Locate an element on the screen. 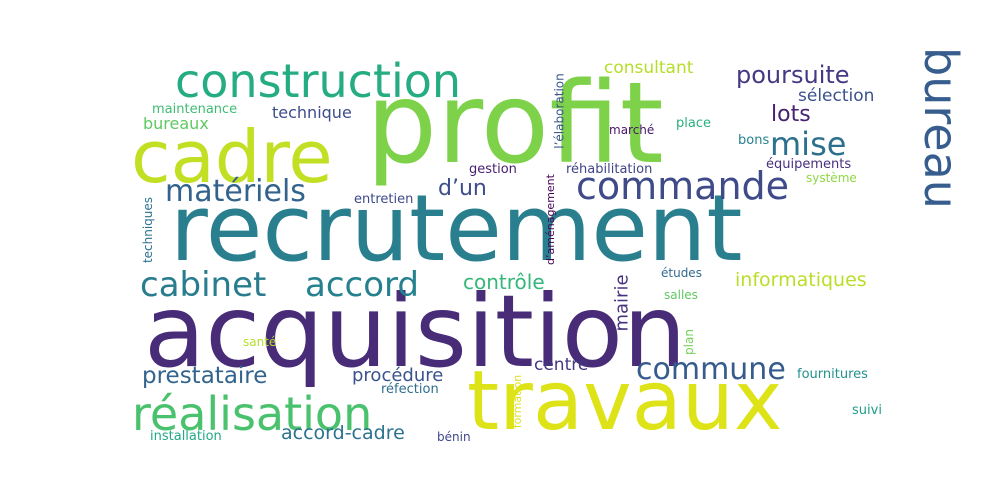 The width and height of the screenshot is (1000, 500). word-lots: lots is located at coordinates (791, 114).